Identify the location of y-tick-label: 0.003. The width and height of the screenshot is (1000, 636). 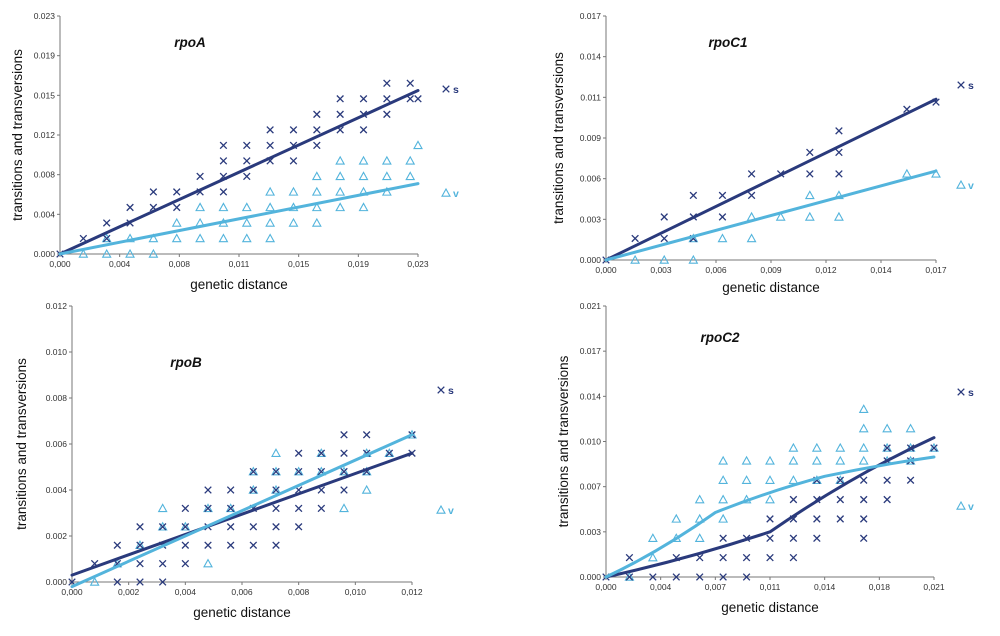
(591, 532).